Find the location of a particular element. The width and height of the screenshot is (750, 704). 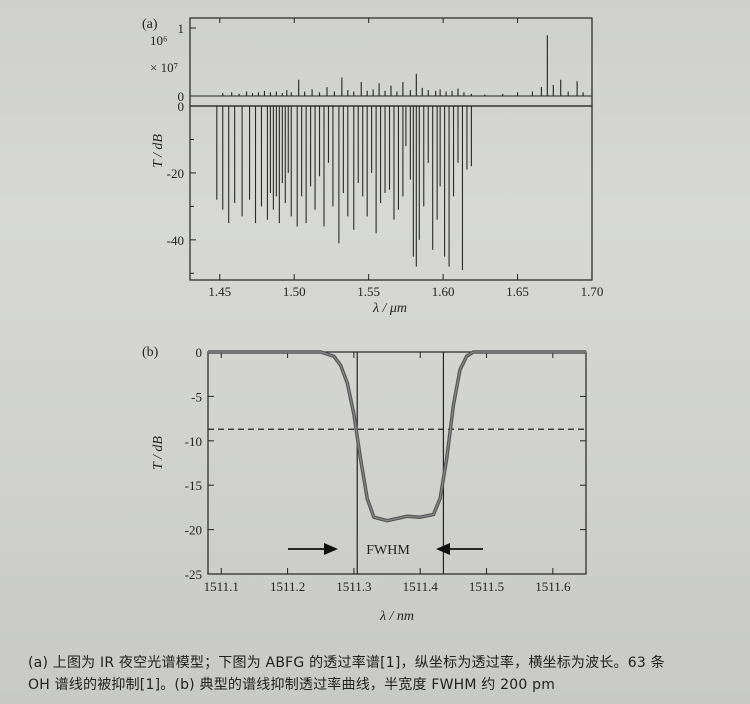

bottom-ytick-label: -40 is located at coordinates (175, 240).